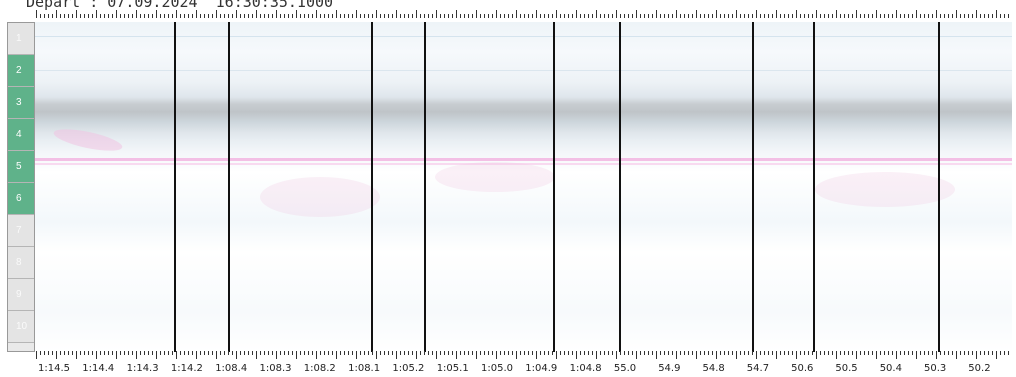 This screenshot has height=377, width=1016. I want to click on lane-button-1: 1, so click(21, 39).